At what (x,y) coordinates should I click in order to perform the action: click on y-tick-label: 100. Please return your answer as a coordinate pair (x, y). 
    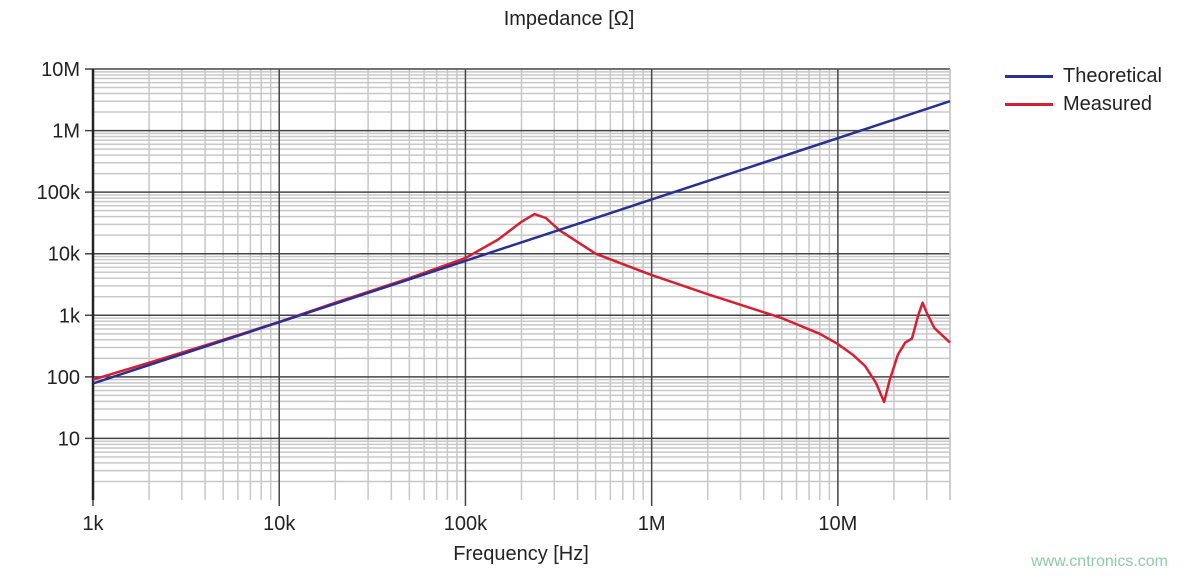
    Looking at the image, I should click on (63, 378).